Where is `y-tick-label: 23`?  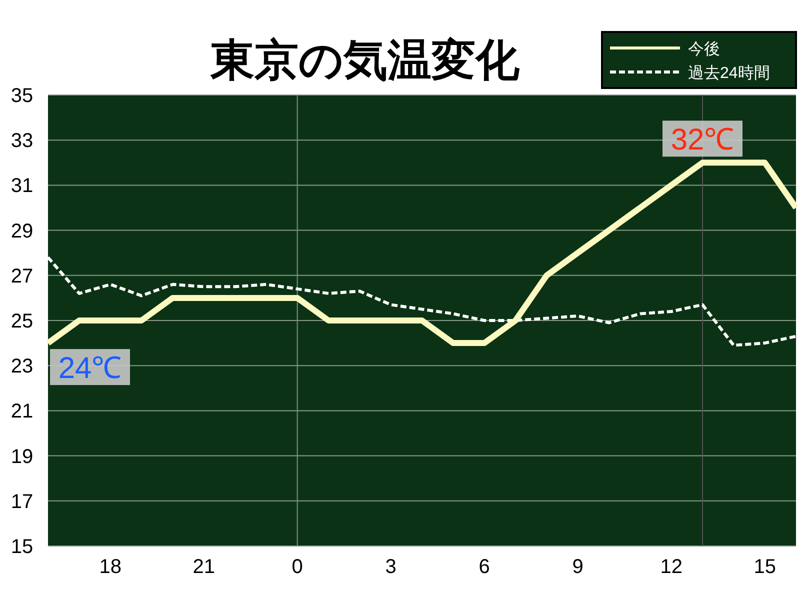
y-tick-label: 23 is located at coordinates (22, 367).